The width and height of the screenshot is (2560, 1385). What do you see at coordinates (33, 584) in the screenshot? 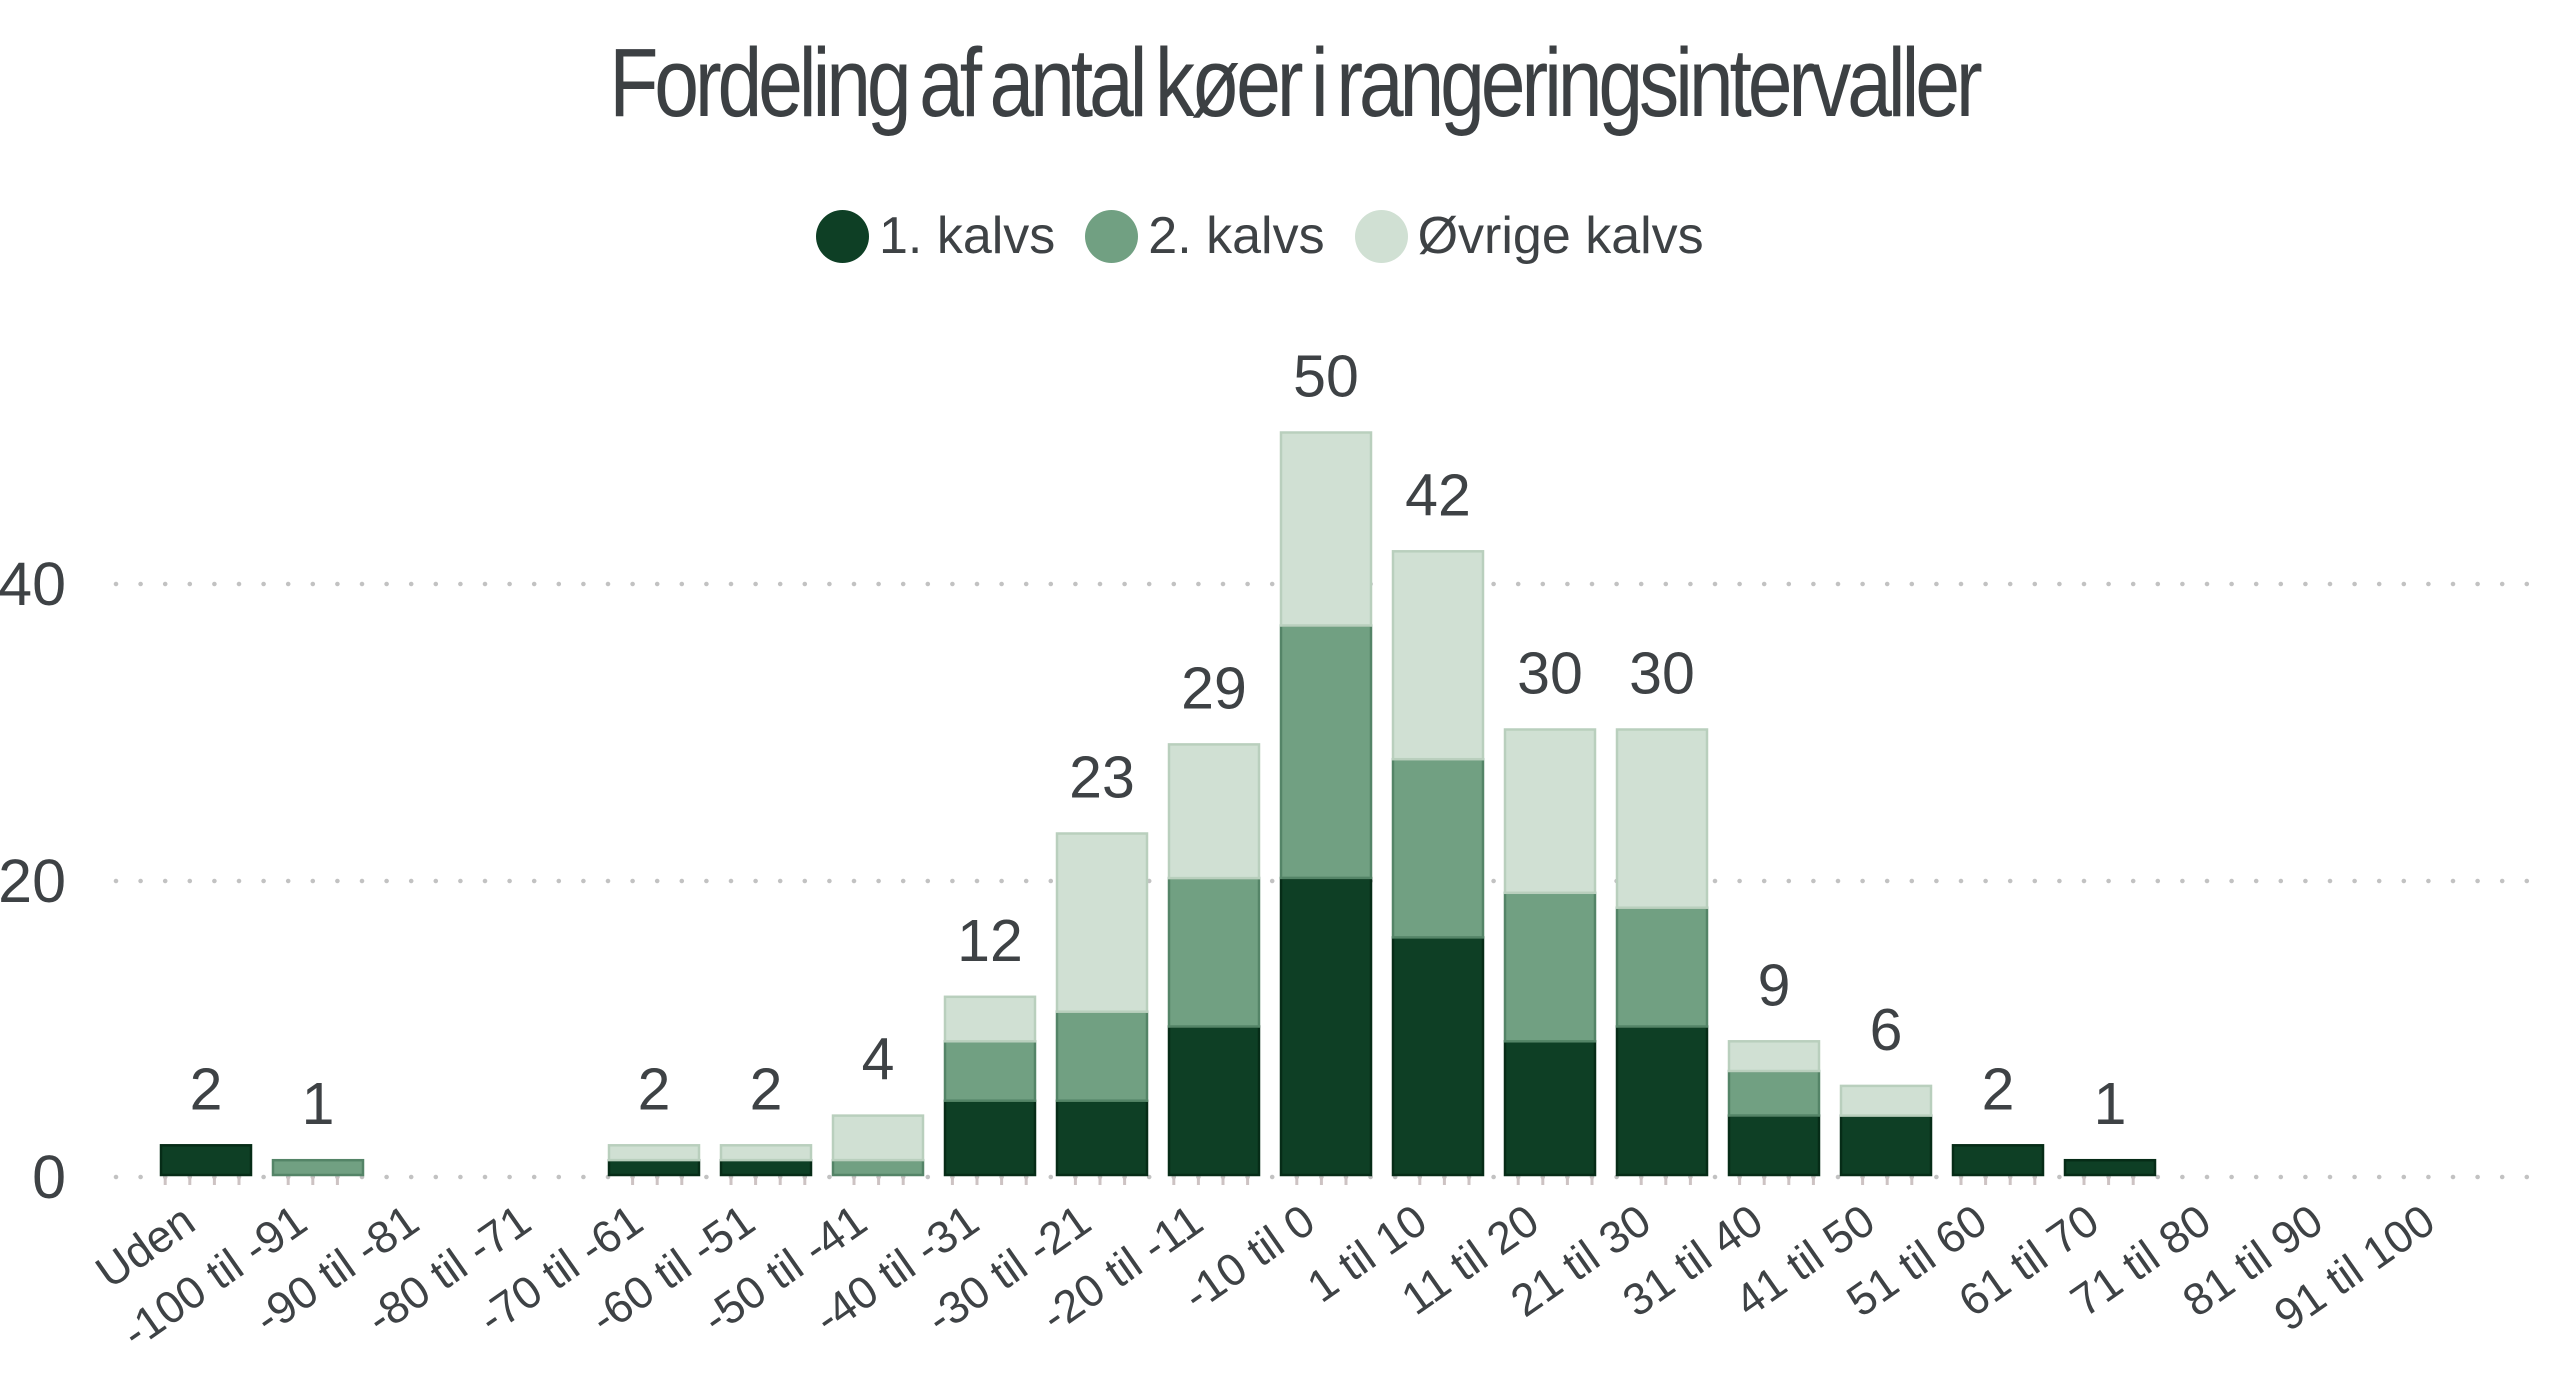
I see `svg-text: 40` at bounding box center [33, 584].